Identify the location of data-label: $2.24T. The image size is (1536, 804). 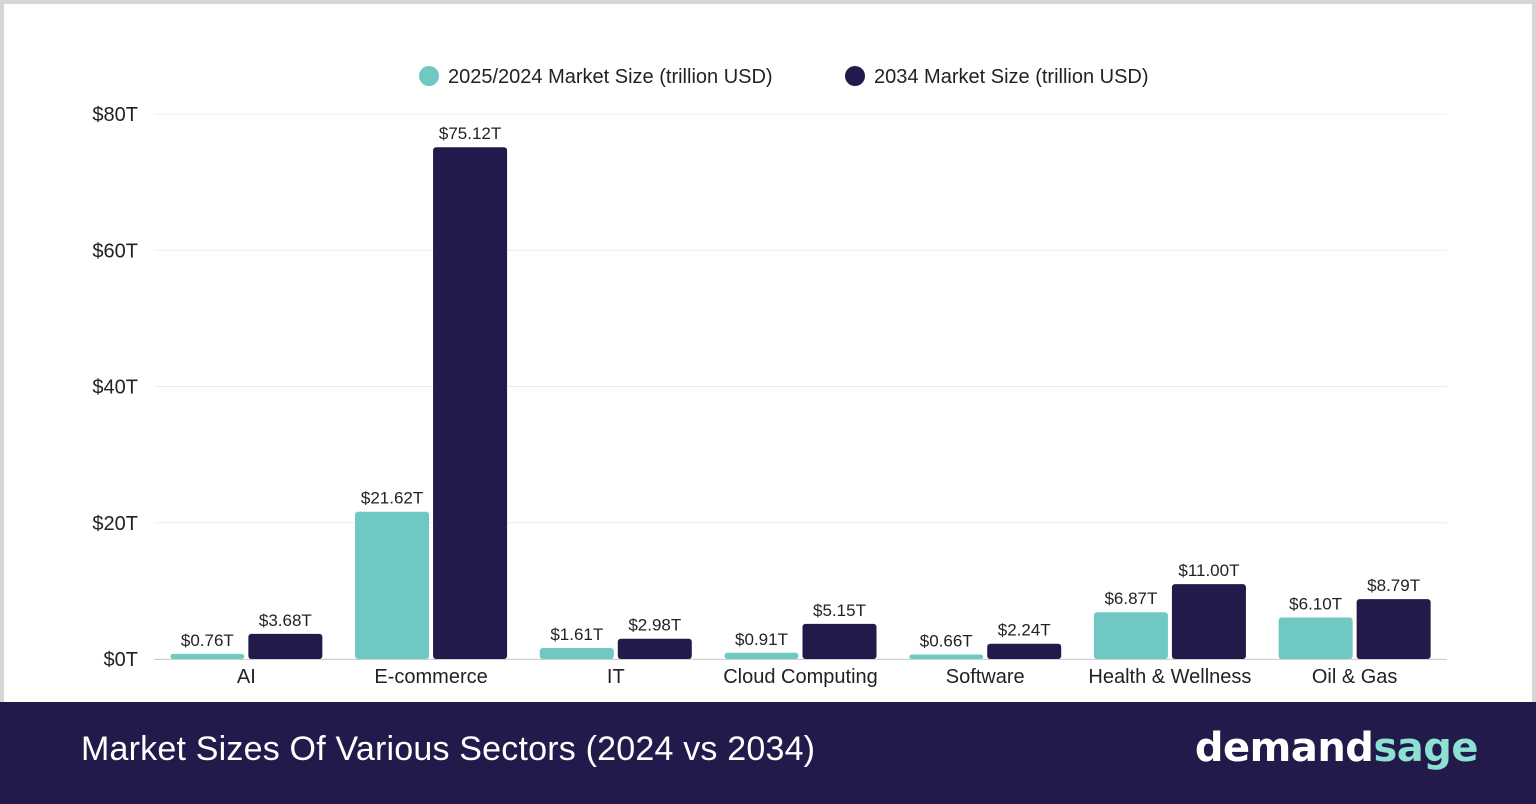
(1024, 630).